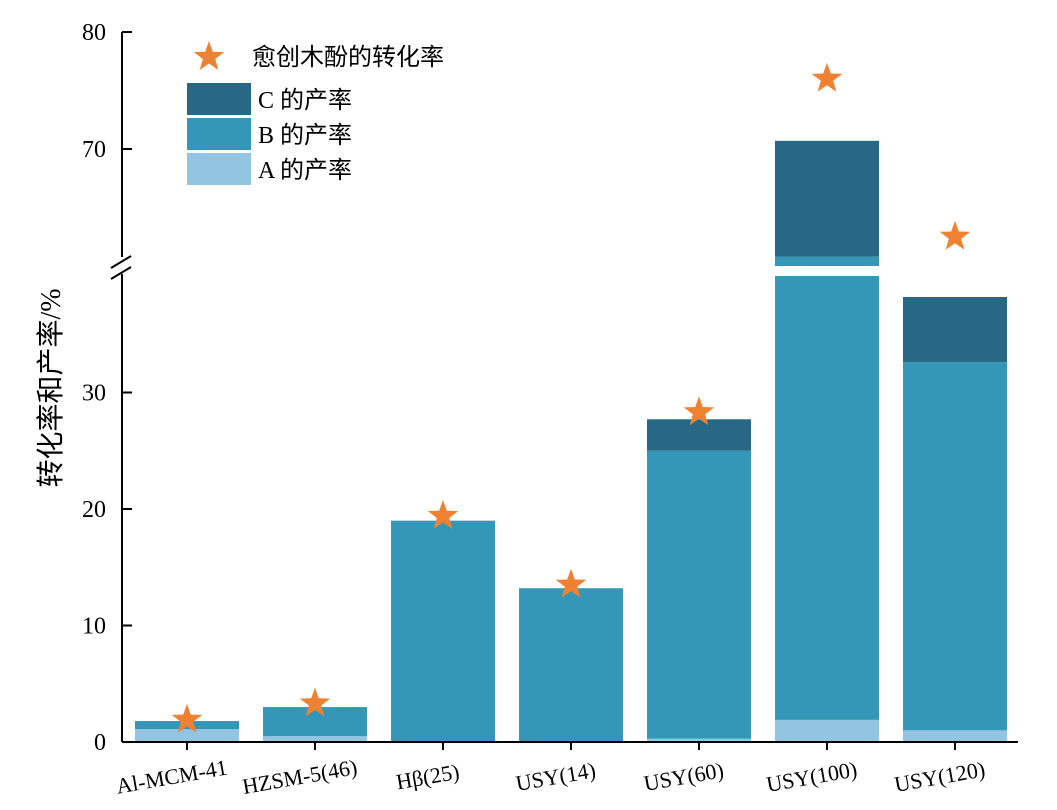  What do you see at coordinates (219, 134) in the screenshot?
I see `legend-swatch-b` at bounding box center [219, 134].